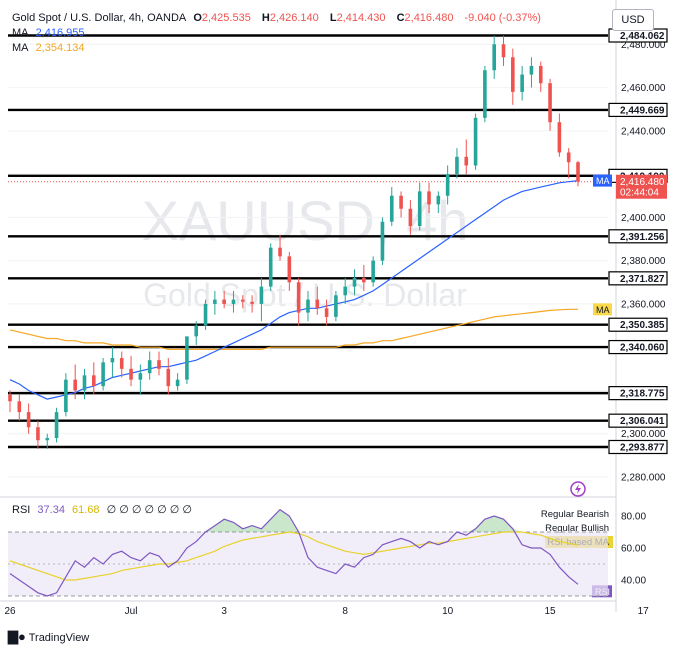  Describe the element at coordinates (265, 18) in the screenshot. I see `legend-high-key: H` at that location.